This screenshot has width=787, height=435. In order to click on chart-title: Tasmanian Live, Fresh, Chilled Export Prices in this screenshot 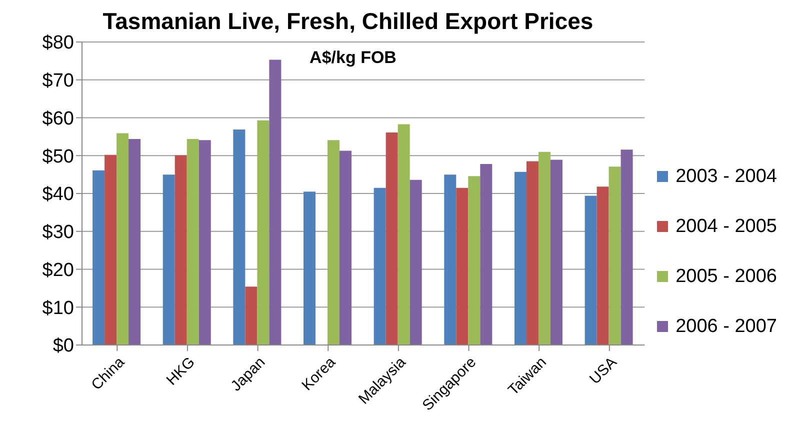, I will do `click(348, 21)`.